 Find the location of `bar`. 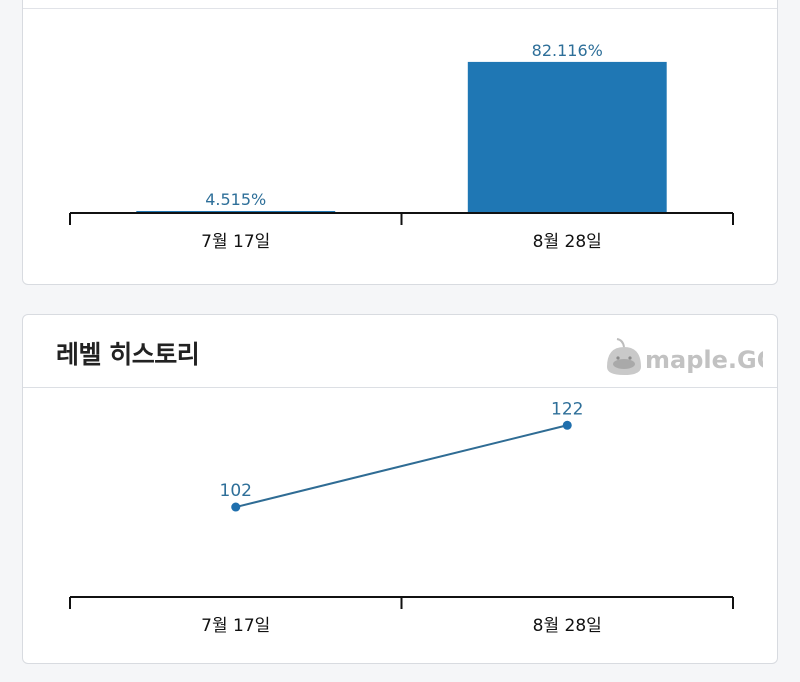

bar is located at coordinates (567, 137).